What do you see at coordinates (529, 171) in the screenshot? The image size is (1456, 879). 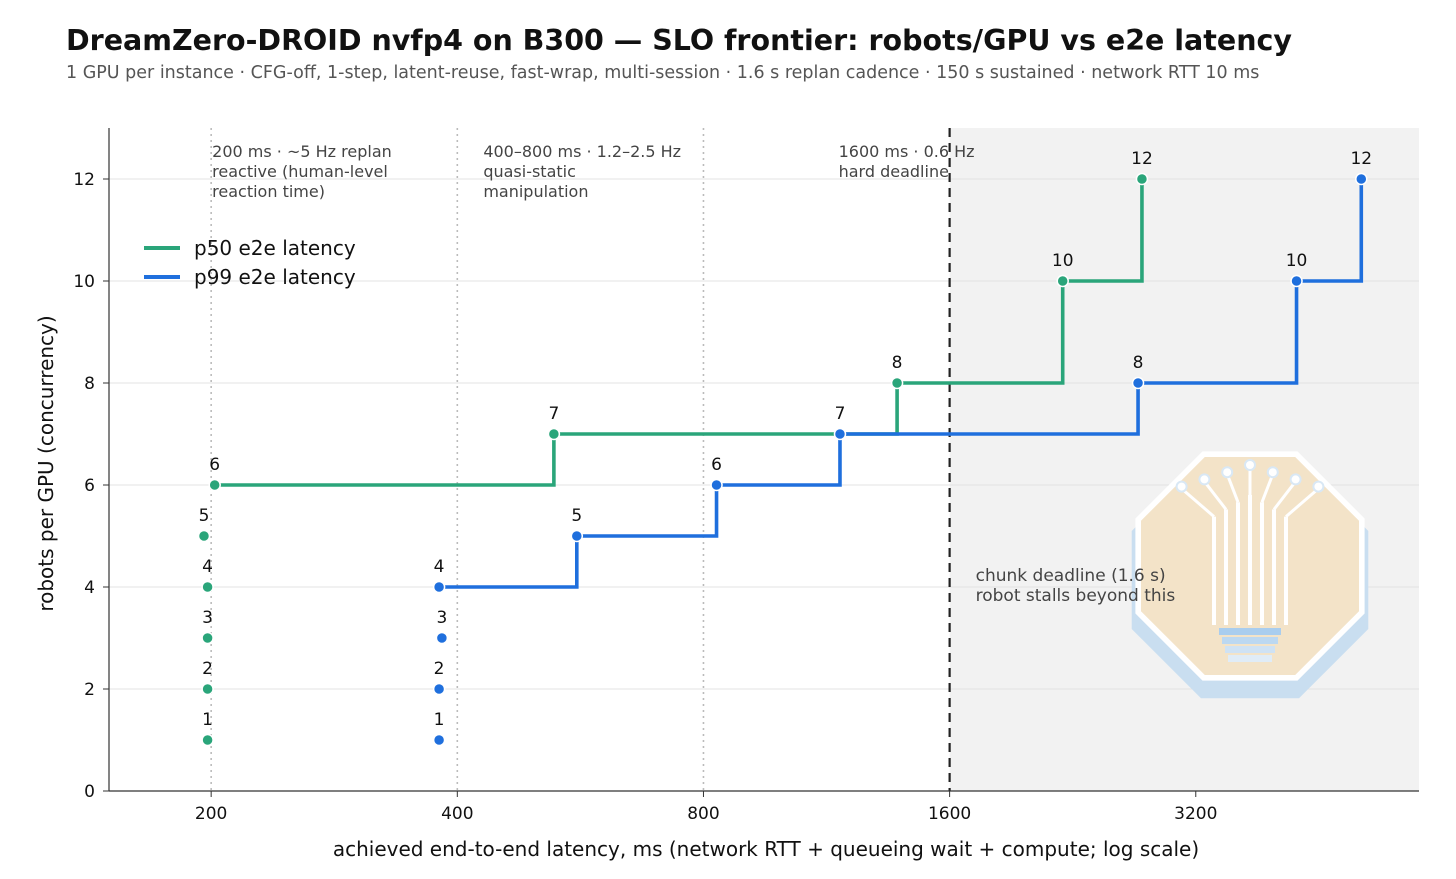 I see `reference-annotation: quasi-static` at bounding box center [529, 171].